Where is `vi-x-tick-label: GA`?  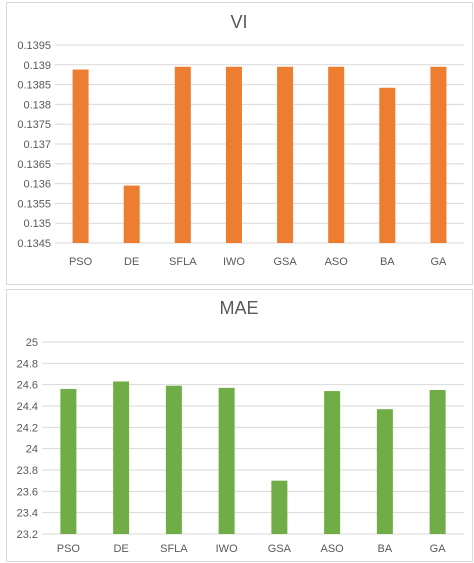 vi-x-tick-label: GA is located at coordinates (438, 262).